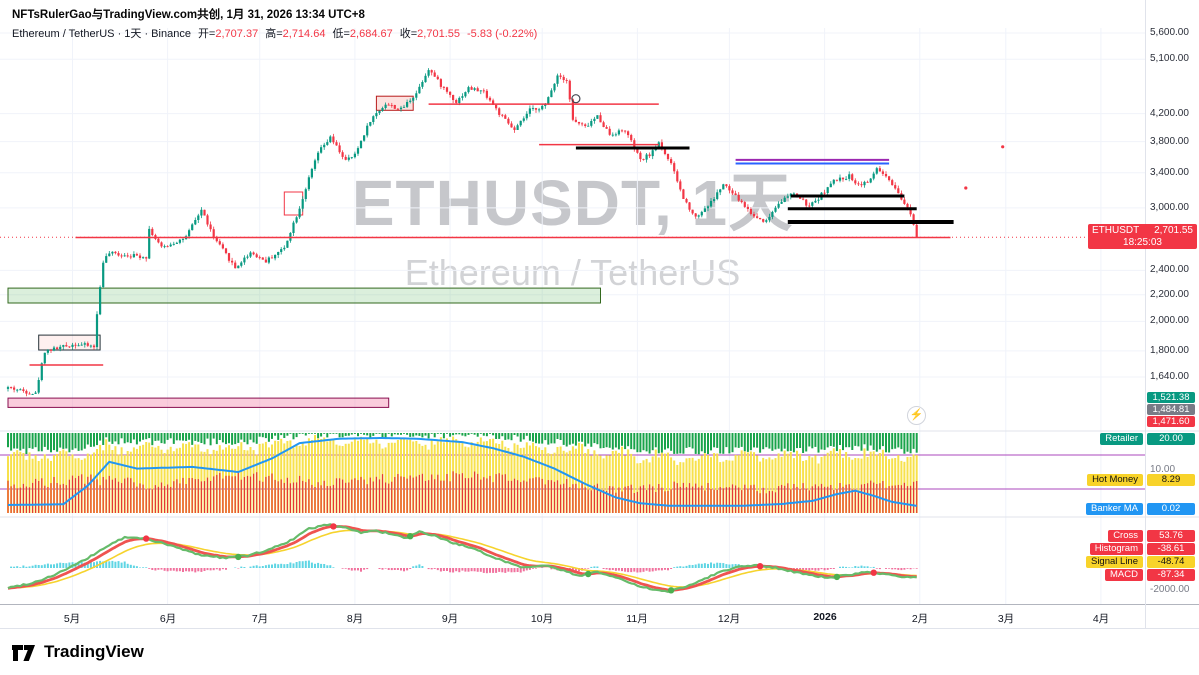 The width and height of the screenshot is (1199, 675). What do you see at coordinates (429, 34) in the screenshot?
I see `ohlc-close: 收=2,701.55` at bounding box center [429, 34].